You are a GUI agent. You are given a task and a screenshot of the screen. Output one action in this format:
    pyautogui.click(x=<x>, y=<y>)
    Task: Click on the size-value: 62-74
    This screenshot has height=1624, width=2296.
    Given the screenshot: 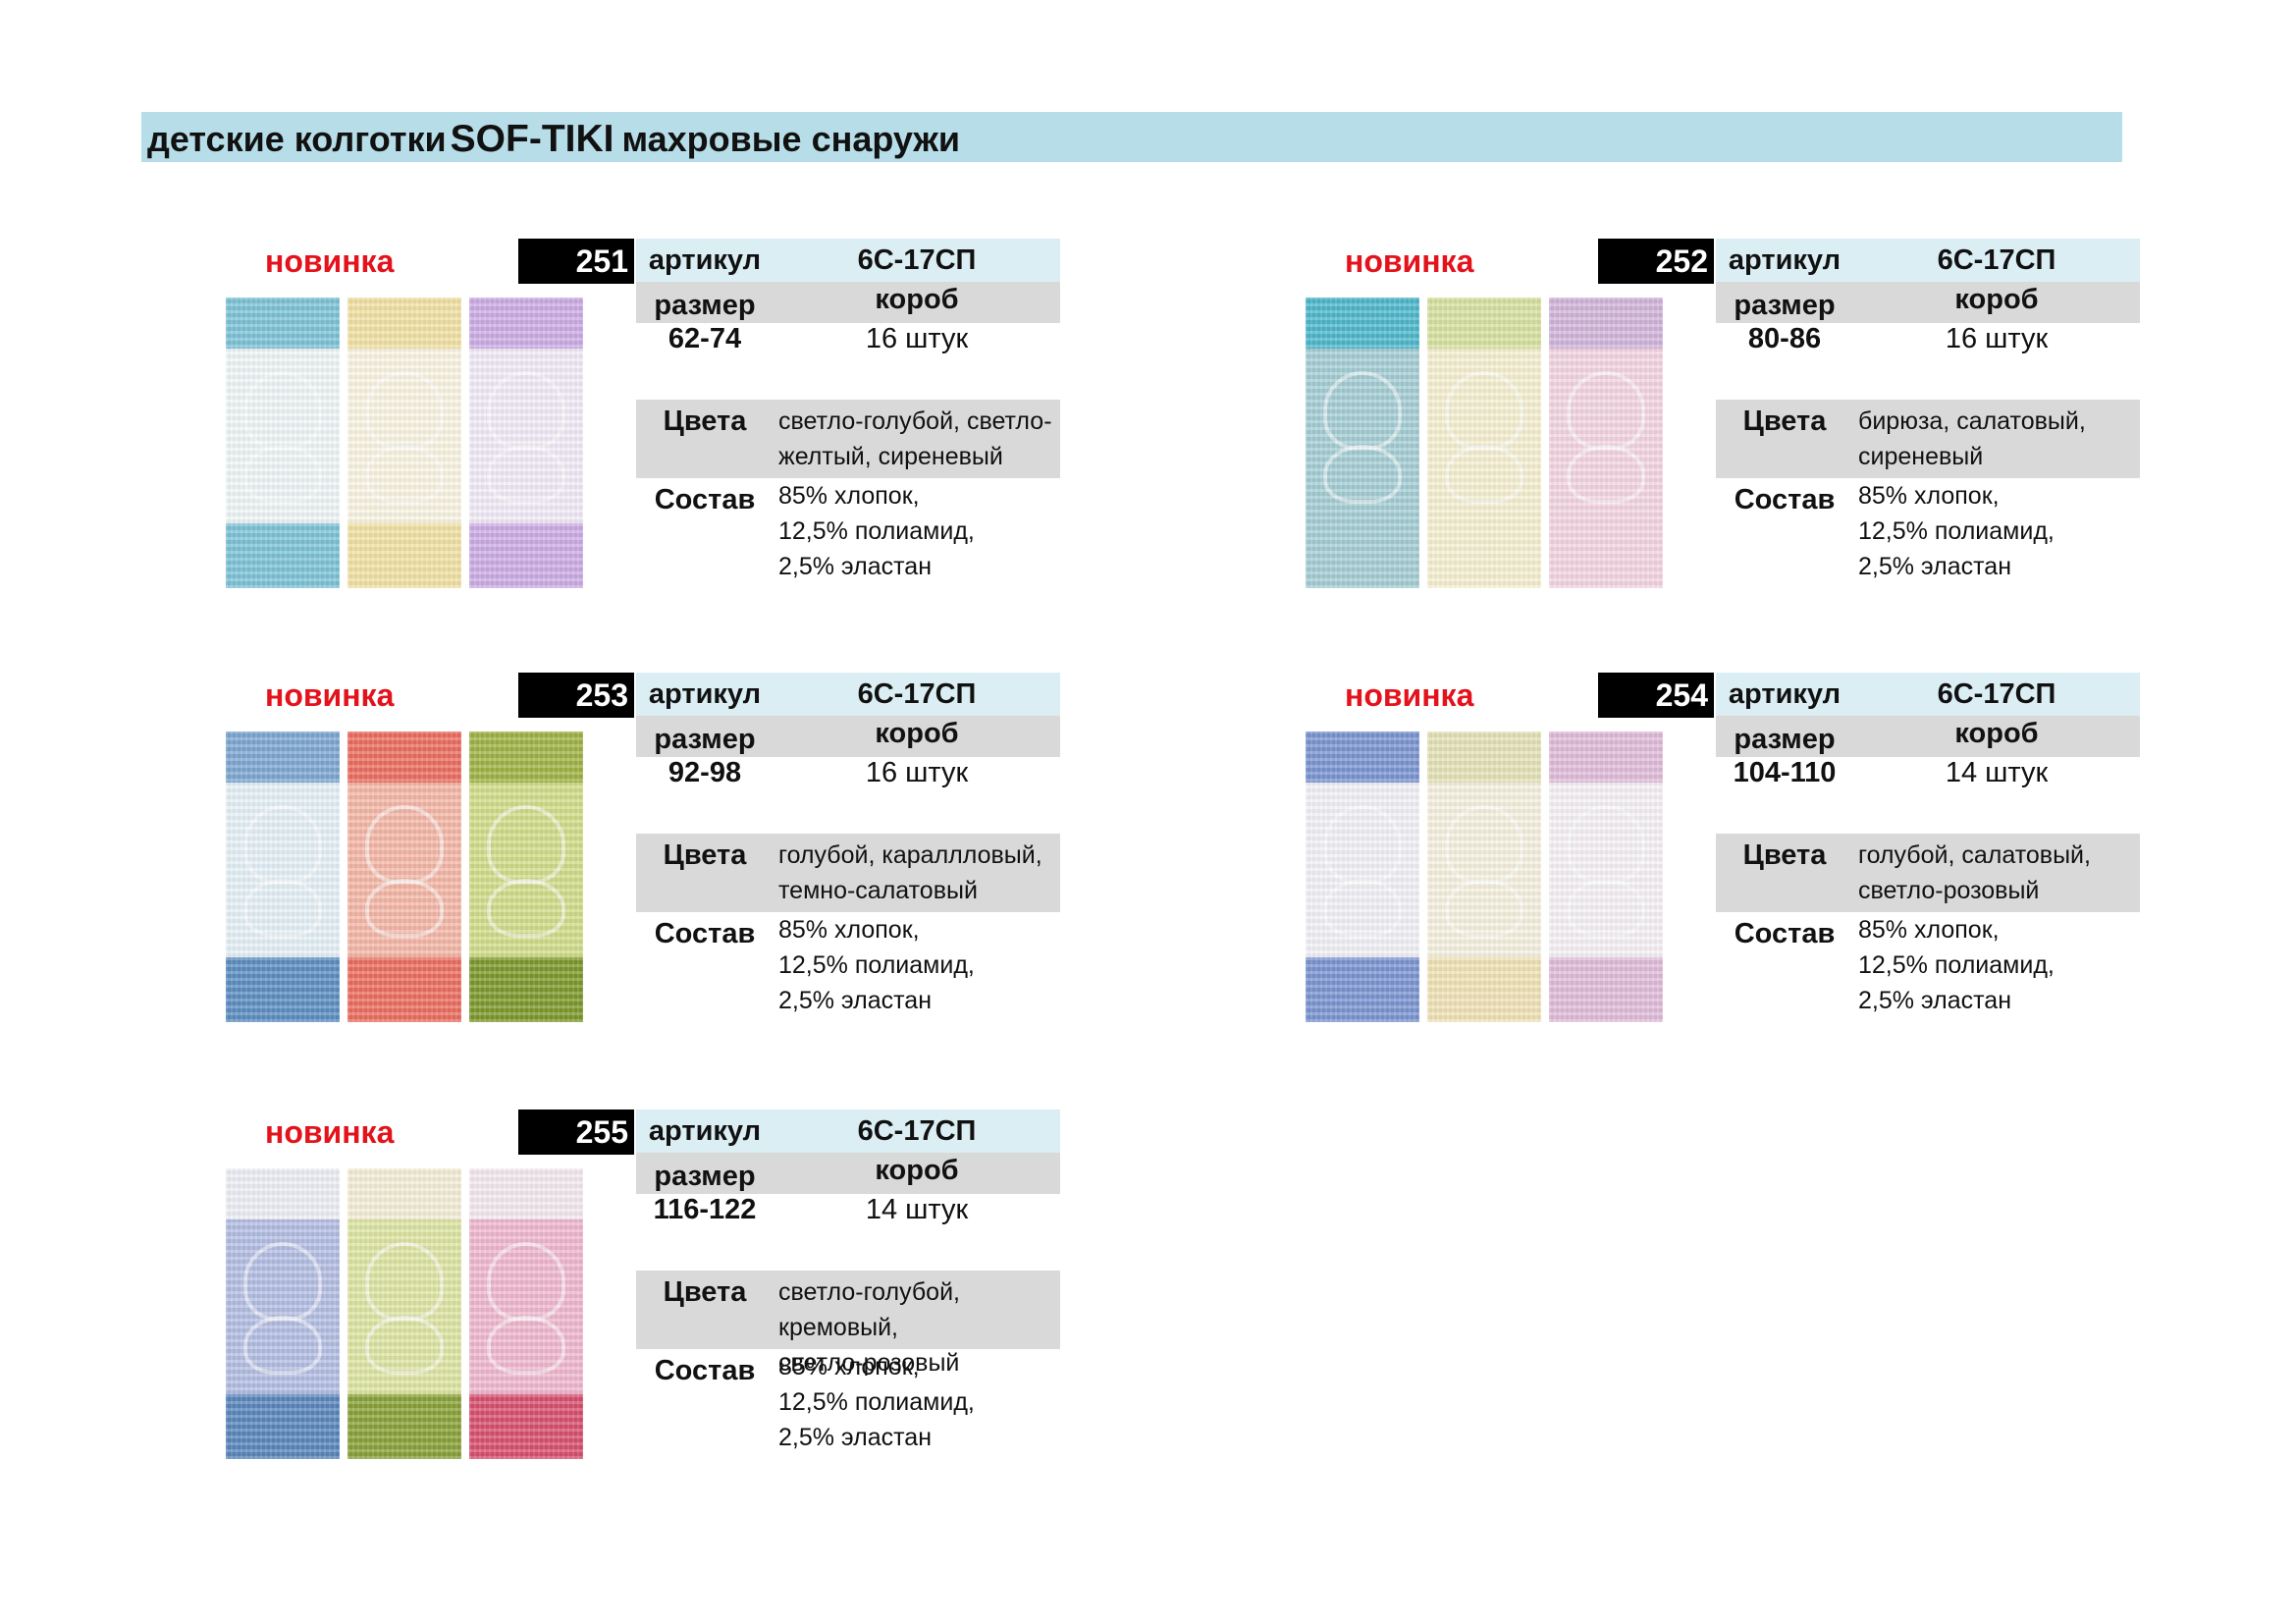 What is the action you would take?
    pyautogui.click(x=705, y=338)
    